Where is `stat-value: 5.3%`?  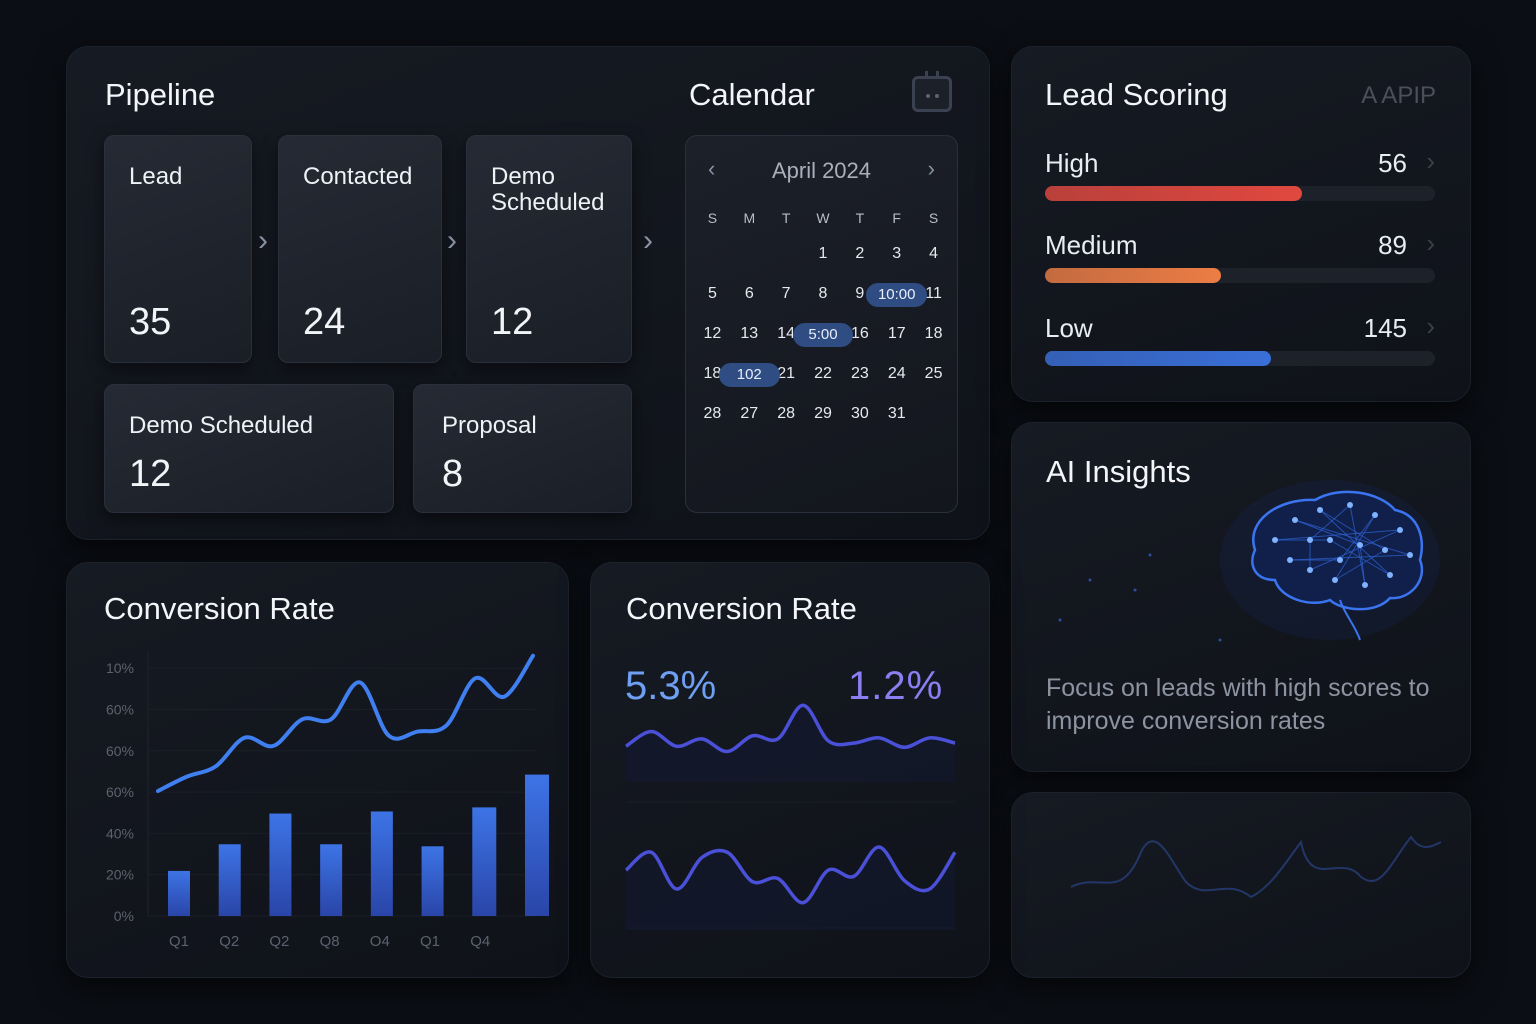
stat-value: 5.3% is located at coordinates (671, 686).